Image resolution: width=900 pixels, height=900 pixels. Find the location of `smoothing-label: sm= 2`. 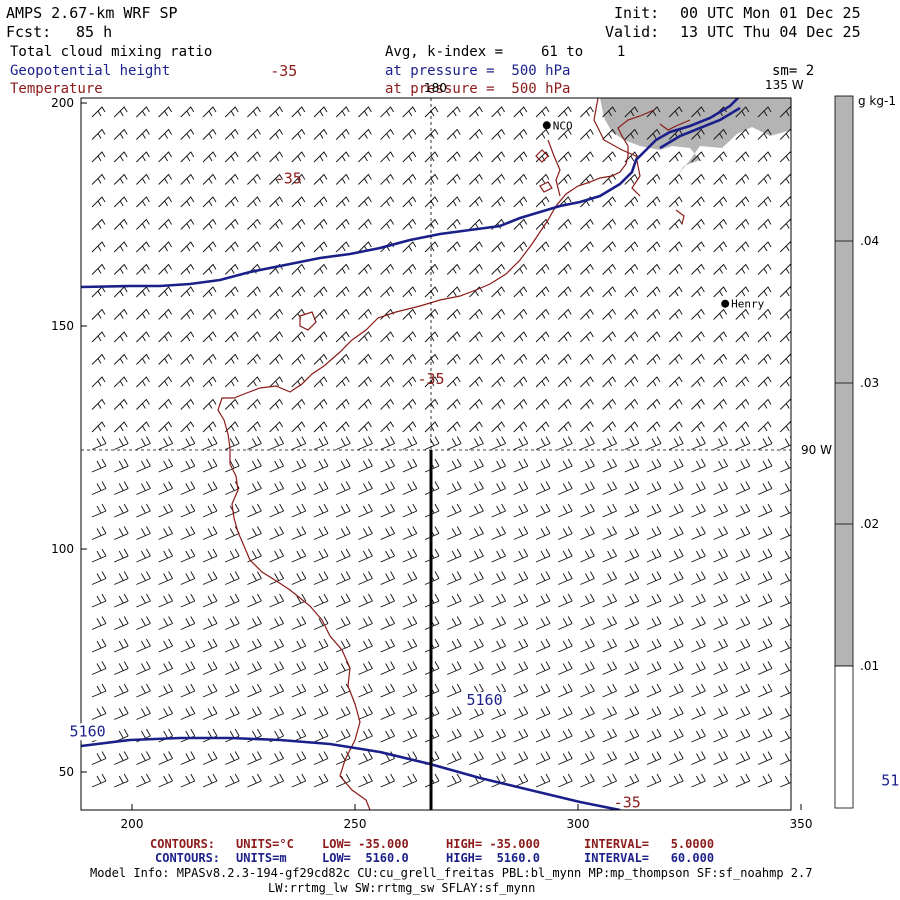

smoothing-label: sm= 2 is located at coordinates (793, 71).